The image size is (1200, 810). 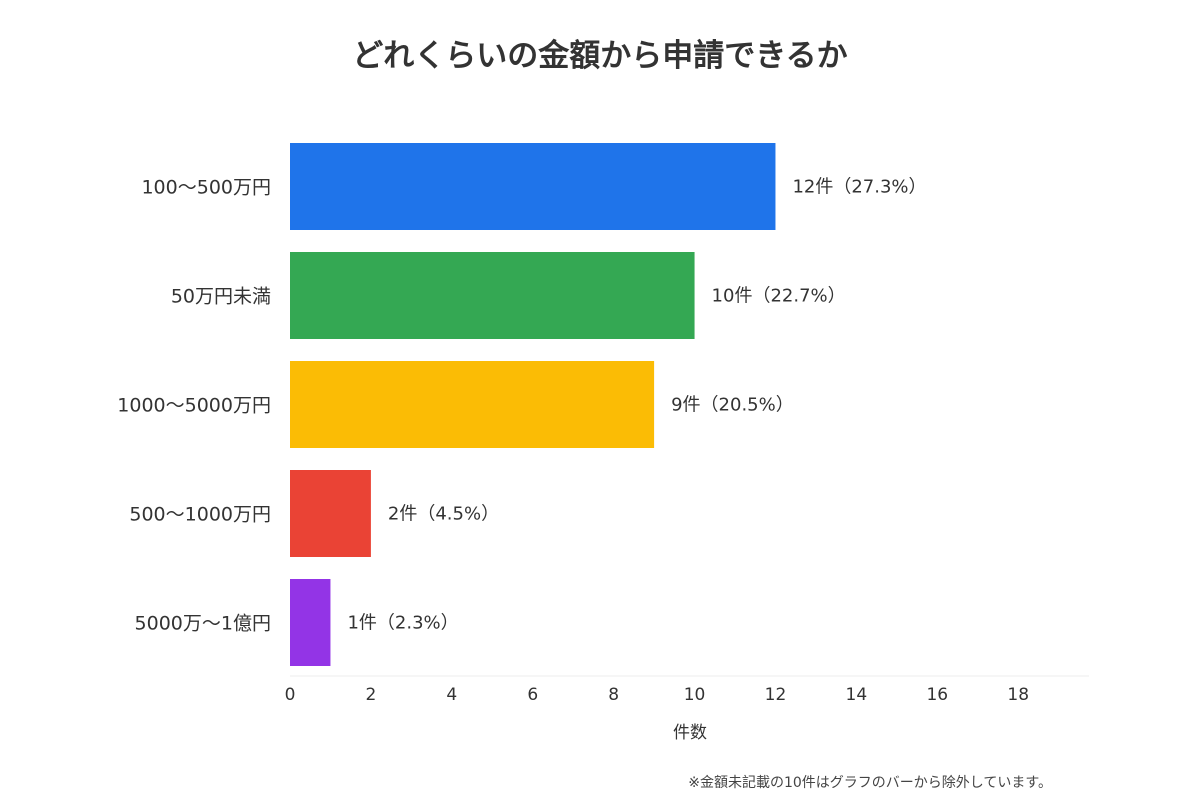 What do you see at coordinates (732, 405) in the screenshot?
I see `data-label-3: 9件（20.5%）` at bounding box center [732, 405].